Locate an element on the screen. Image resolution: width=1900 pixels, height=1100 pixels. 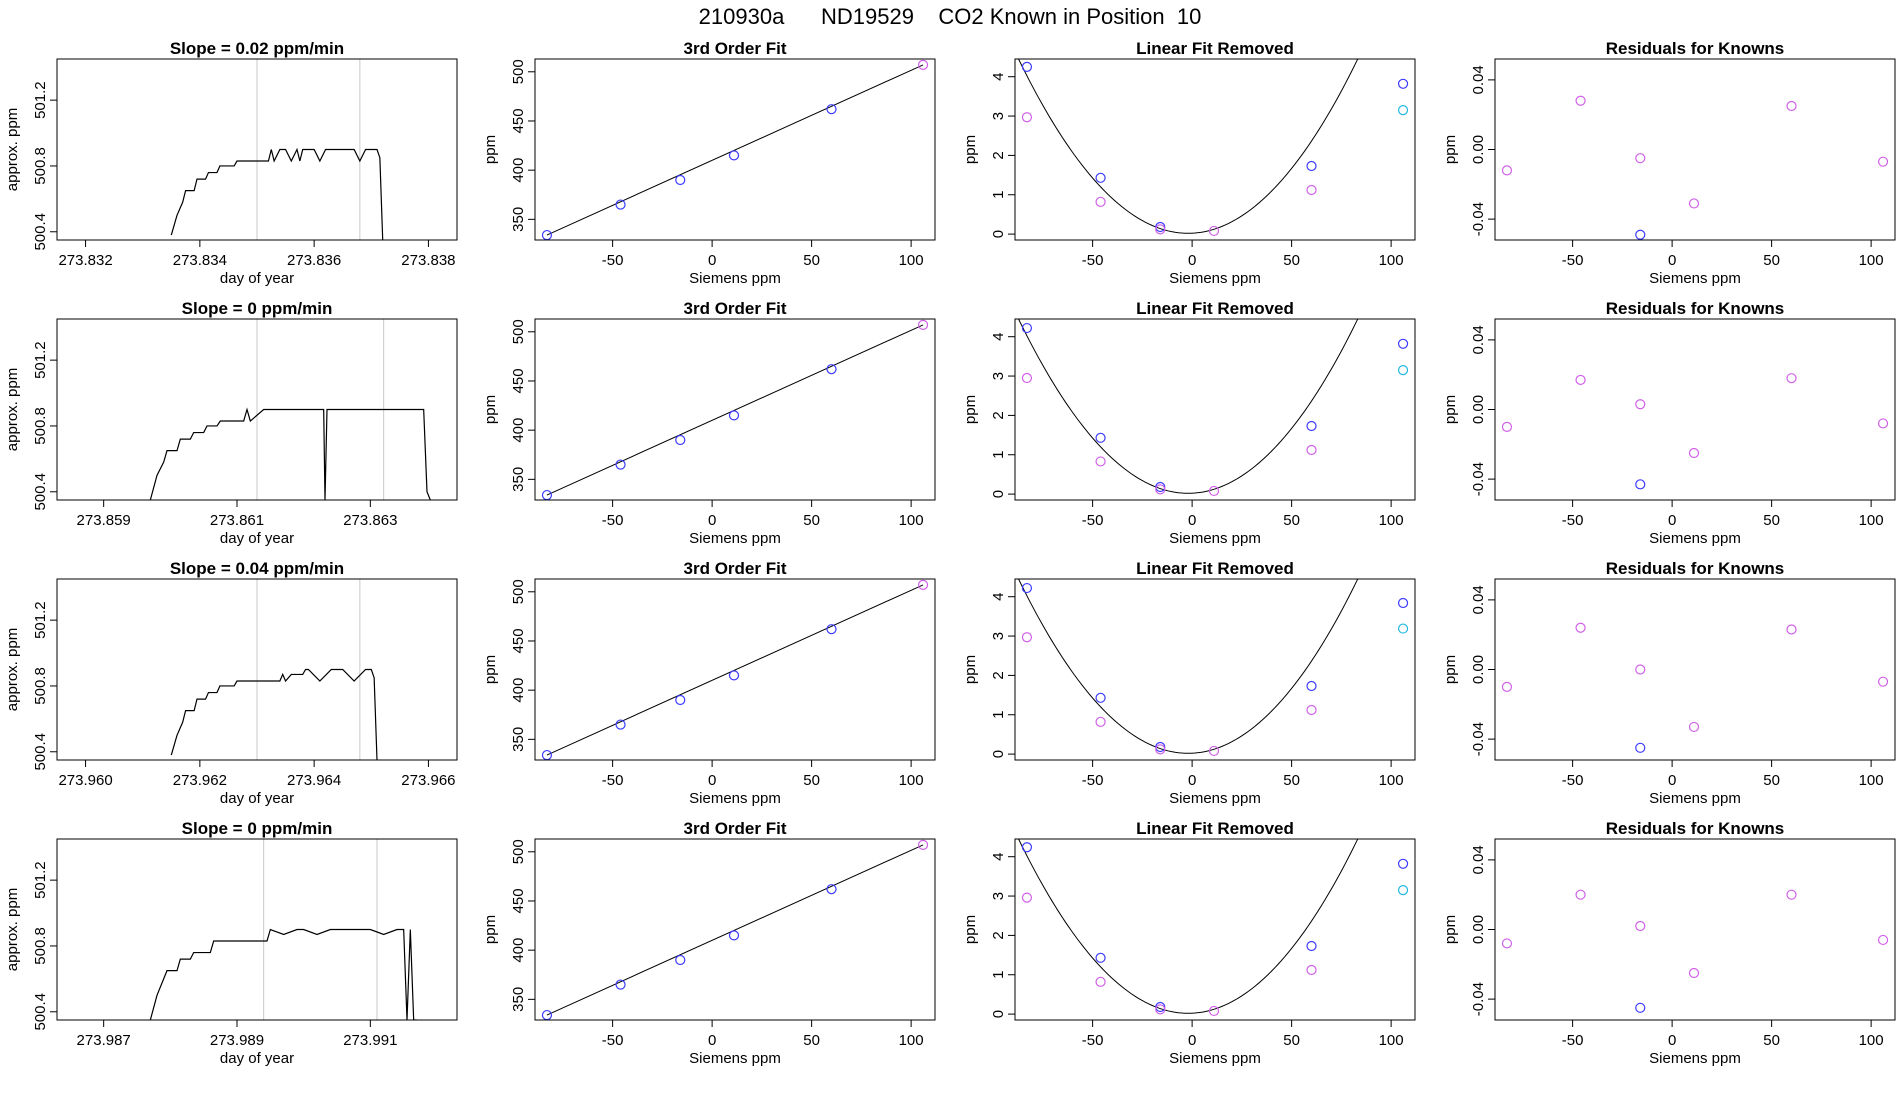
x-tick-label: 273.836 is located at coordinates (314, 260).